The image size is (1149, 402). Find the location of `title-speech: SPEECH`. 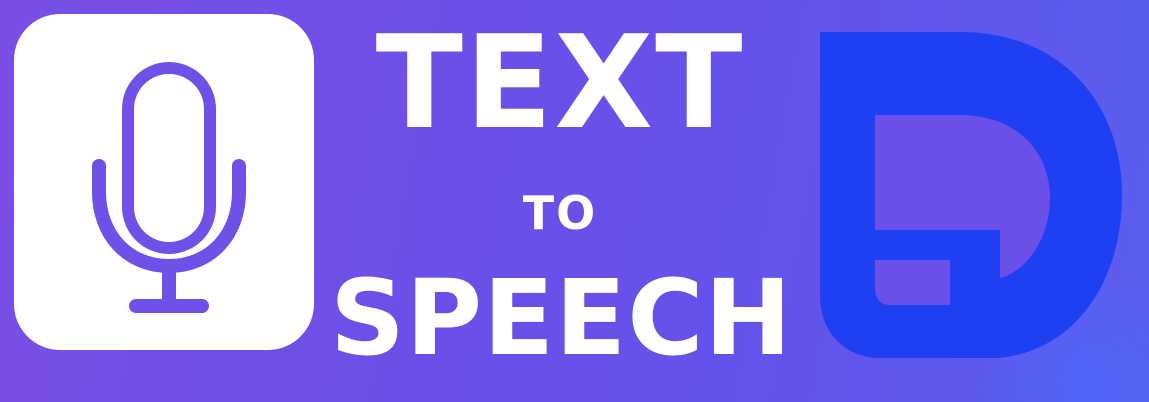

title-speech: SPEECH is located at coordinates (561, 318).